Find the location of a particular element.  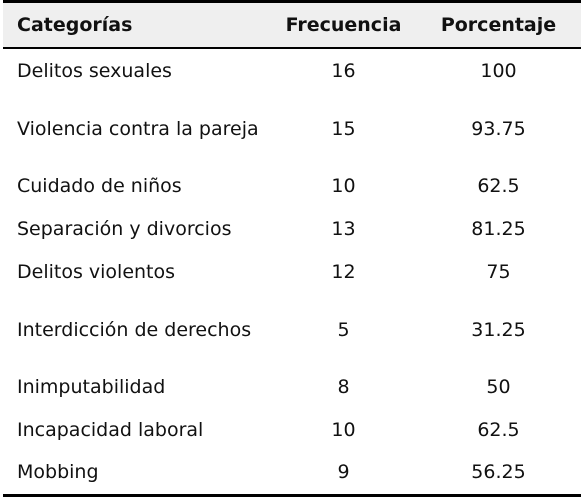

cell-percentage: 81.25 is located at coordinates (498, 229).